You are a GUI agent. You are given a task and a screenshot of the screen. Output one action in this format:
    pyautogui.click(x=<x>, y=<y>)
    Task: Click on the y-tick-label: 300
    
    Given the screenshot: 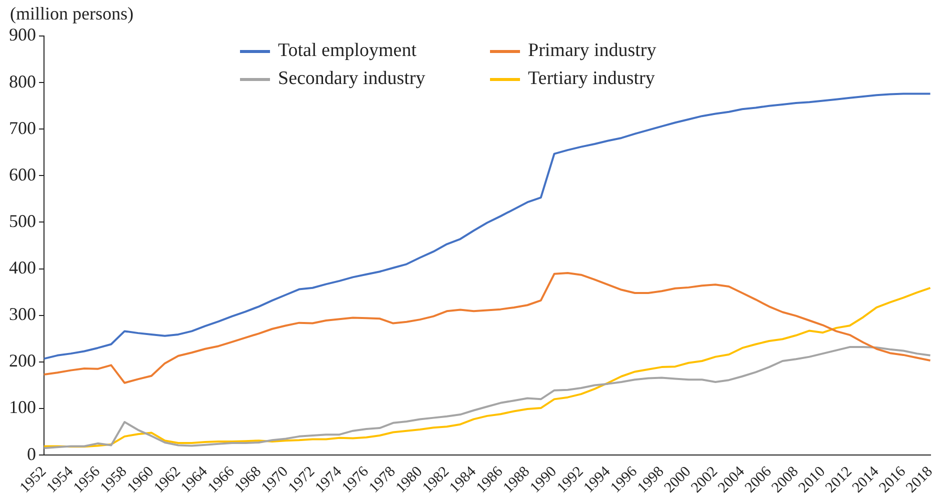 What is the action you would take?
    pyautogui.click(x=22, y=314)
    